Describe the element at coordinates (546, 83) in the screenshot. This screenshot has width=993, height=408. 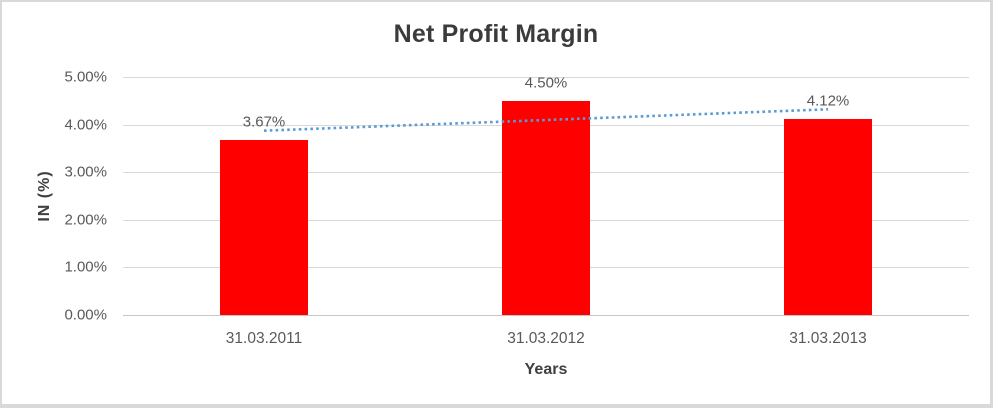
I see `bar-value-label: 4.50%` at that location.